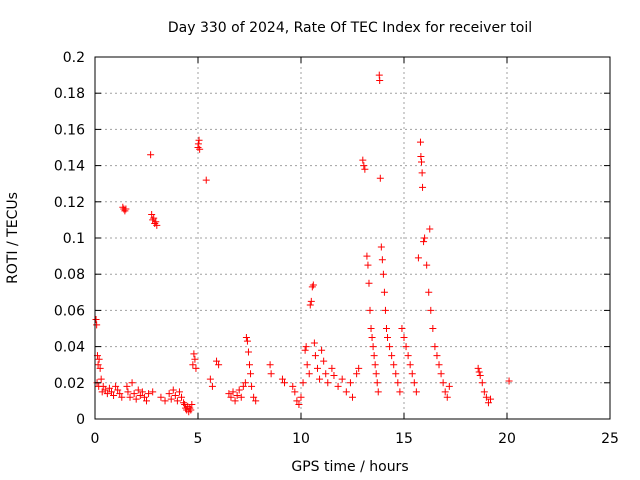 This screenshot has height=480, width=640. What do you see at coordinates (69, 275) in the screenshot?
I see `y-tick-label: 0.08` at bounding box center [69, 275].